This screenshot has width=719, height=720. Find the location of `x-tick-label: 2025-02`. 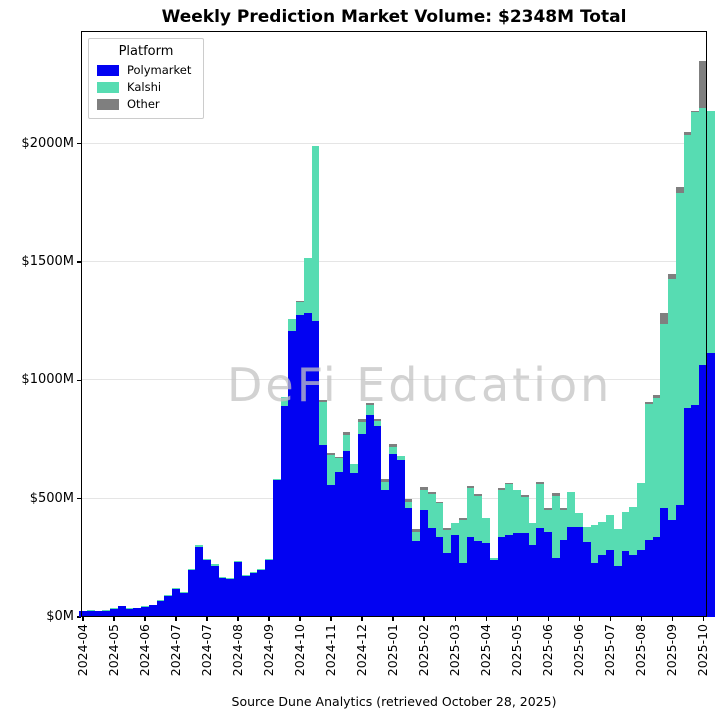

x-tick-label: 2025-02 is located at coordinates (424, 650).